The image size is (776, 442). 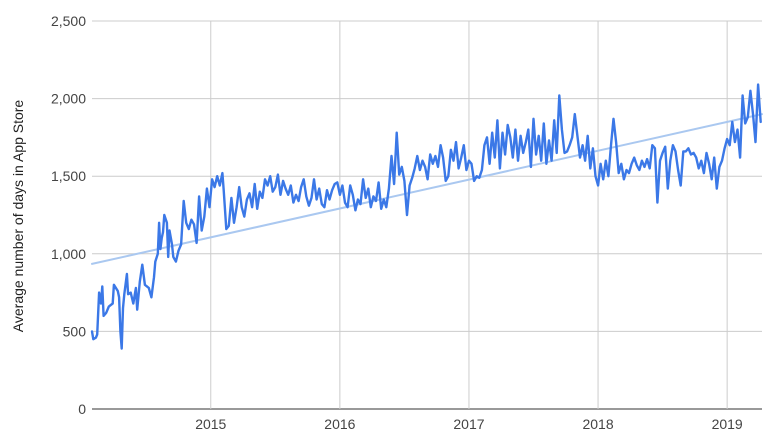 What do you see at coordinates (82, 409) in the screenshot?
I see `y-tick-label: 0` at bounding box center [82, 409].